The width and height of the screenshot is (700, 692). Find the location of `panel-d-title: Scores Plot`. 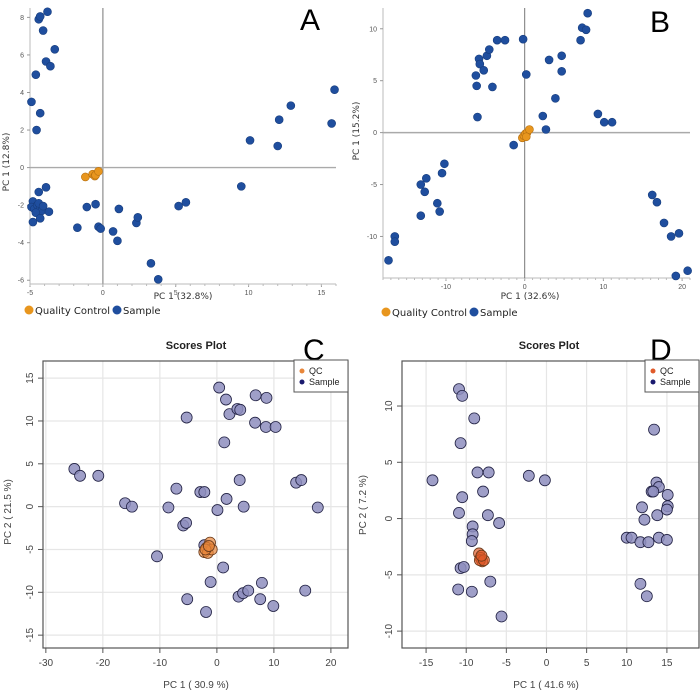

panel-d-title: Scores Plot is located at coordinates (549, 346).